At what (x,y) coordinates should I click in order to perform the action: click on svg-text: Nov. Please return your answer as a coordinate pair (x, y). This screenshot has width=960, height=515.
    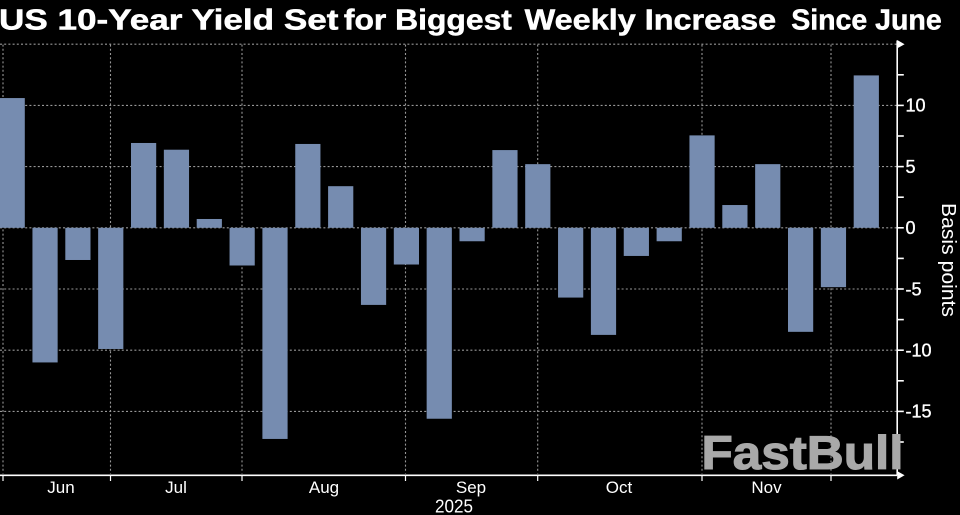
    Looking at the image, I should click on (766, 487).